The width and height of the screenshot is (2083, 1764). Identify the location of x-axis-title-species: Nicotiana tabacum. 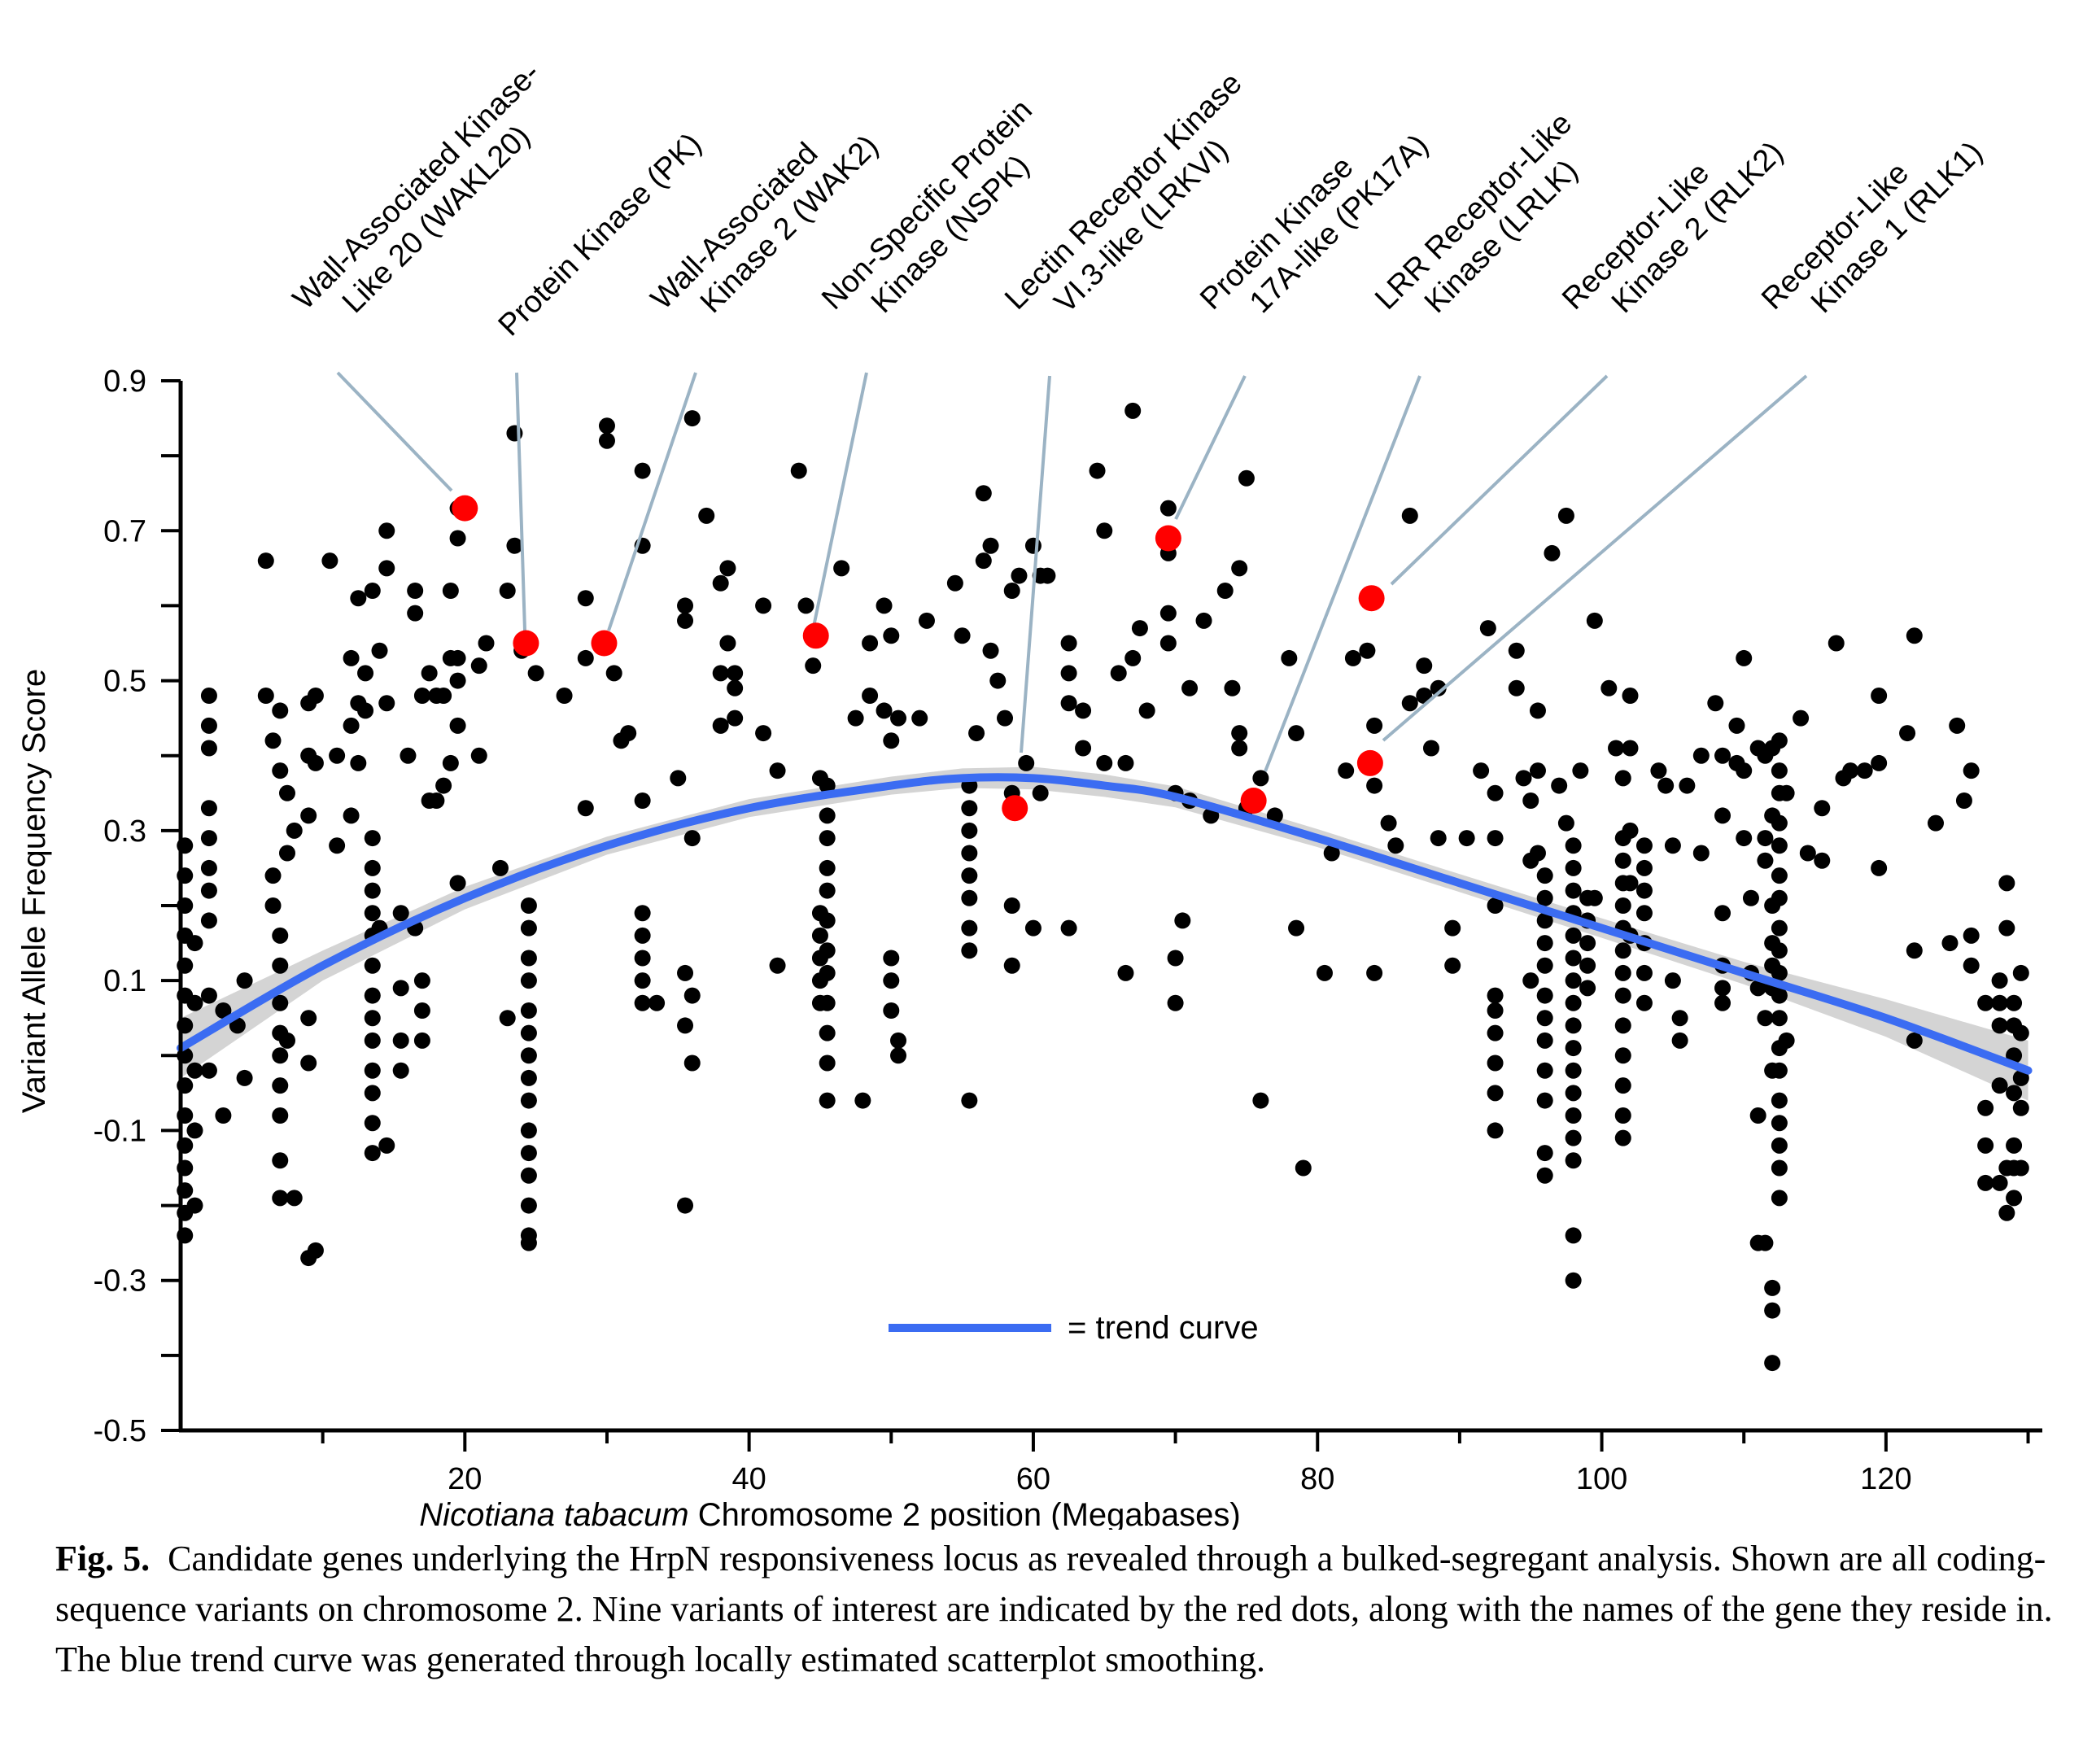
(553, 1513).